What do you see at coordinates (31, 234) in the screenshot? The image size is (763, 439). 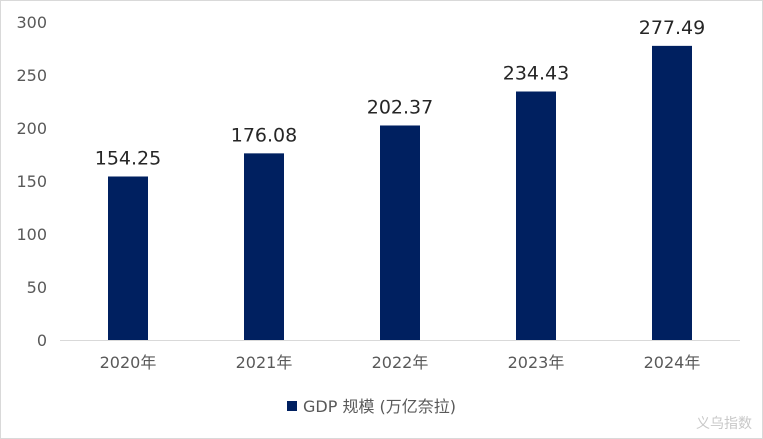 I see `y-tick-label: 100` at bounding box center [31, 234].